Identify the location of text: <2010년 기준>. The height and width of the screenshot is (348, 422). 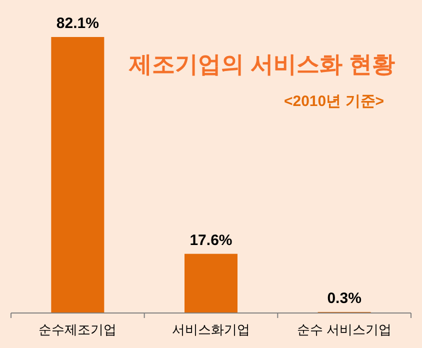
(334, 101).